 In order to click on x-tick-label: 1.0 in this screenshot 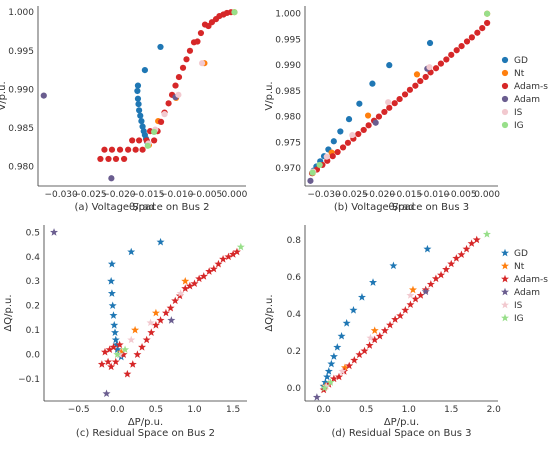, I will do `click(409, 410)`.